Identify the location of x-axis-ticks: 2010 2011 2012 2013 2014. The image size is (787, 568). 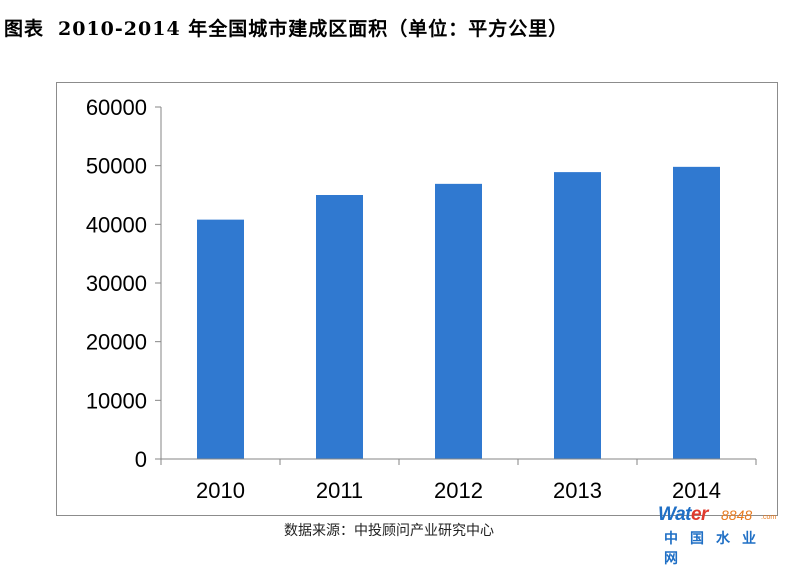
(458, 481).